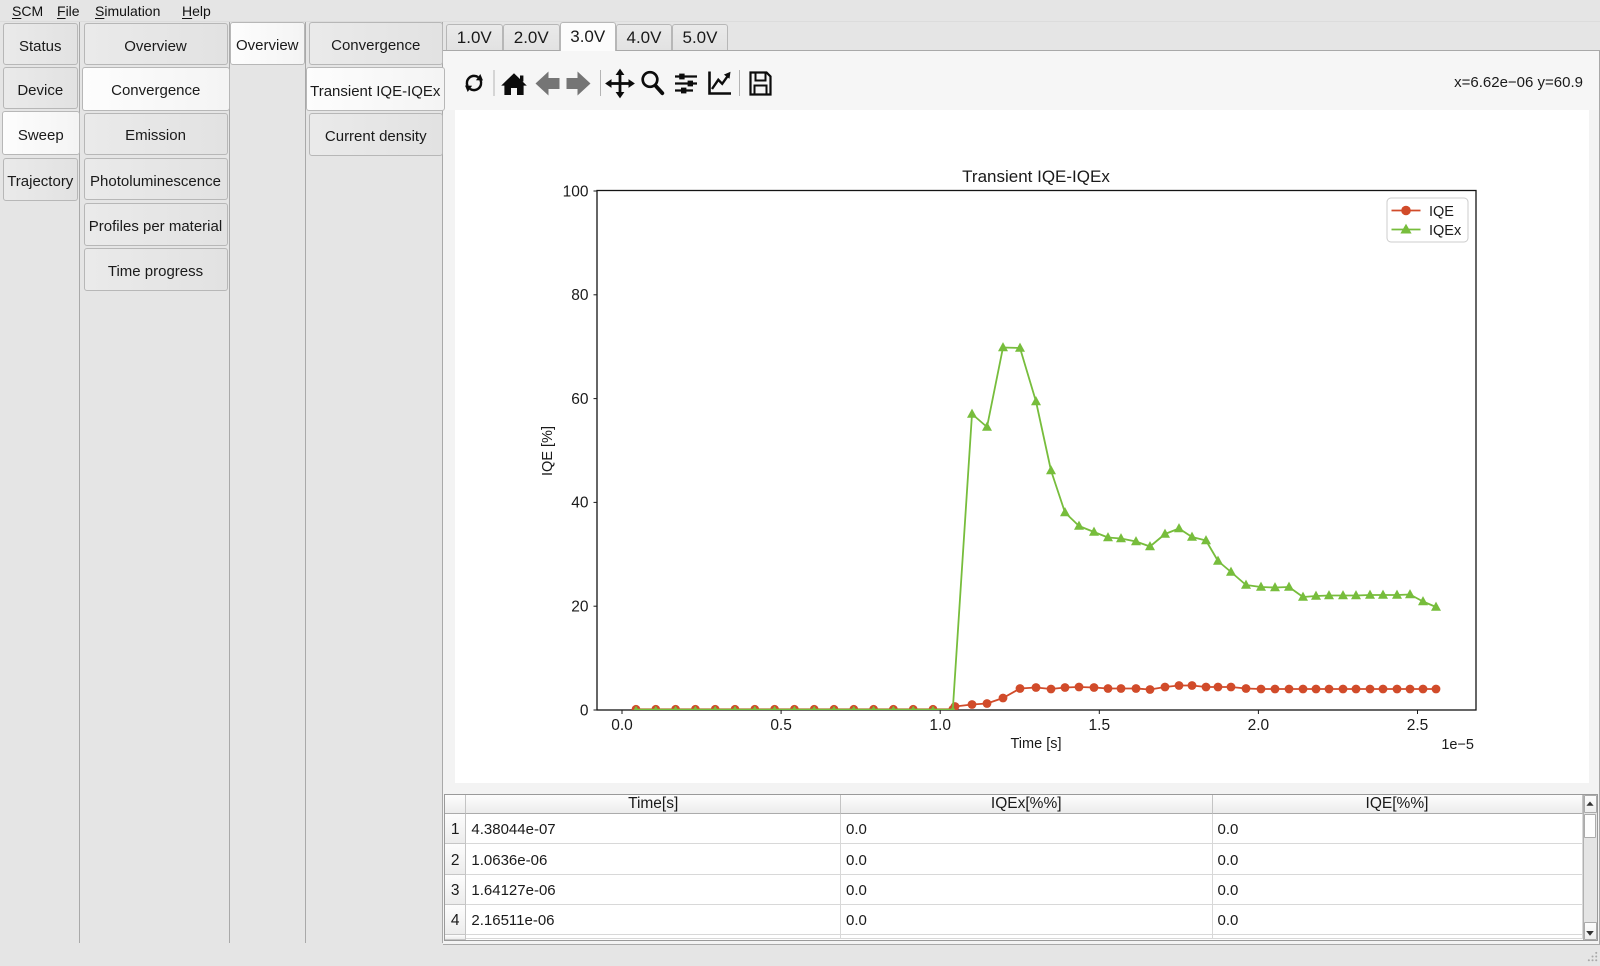  What do you see at coordinates (940, 725) in the screenshot?
I see `svg-text: 1.0` at bounding box center [940, 725].